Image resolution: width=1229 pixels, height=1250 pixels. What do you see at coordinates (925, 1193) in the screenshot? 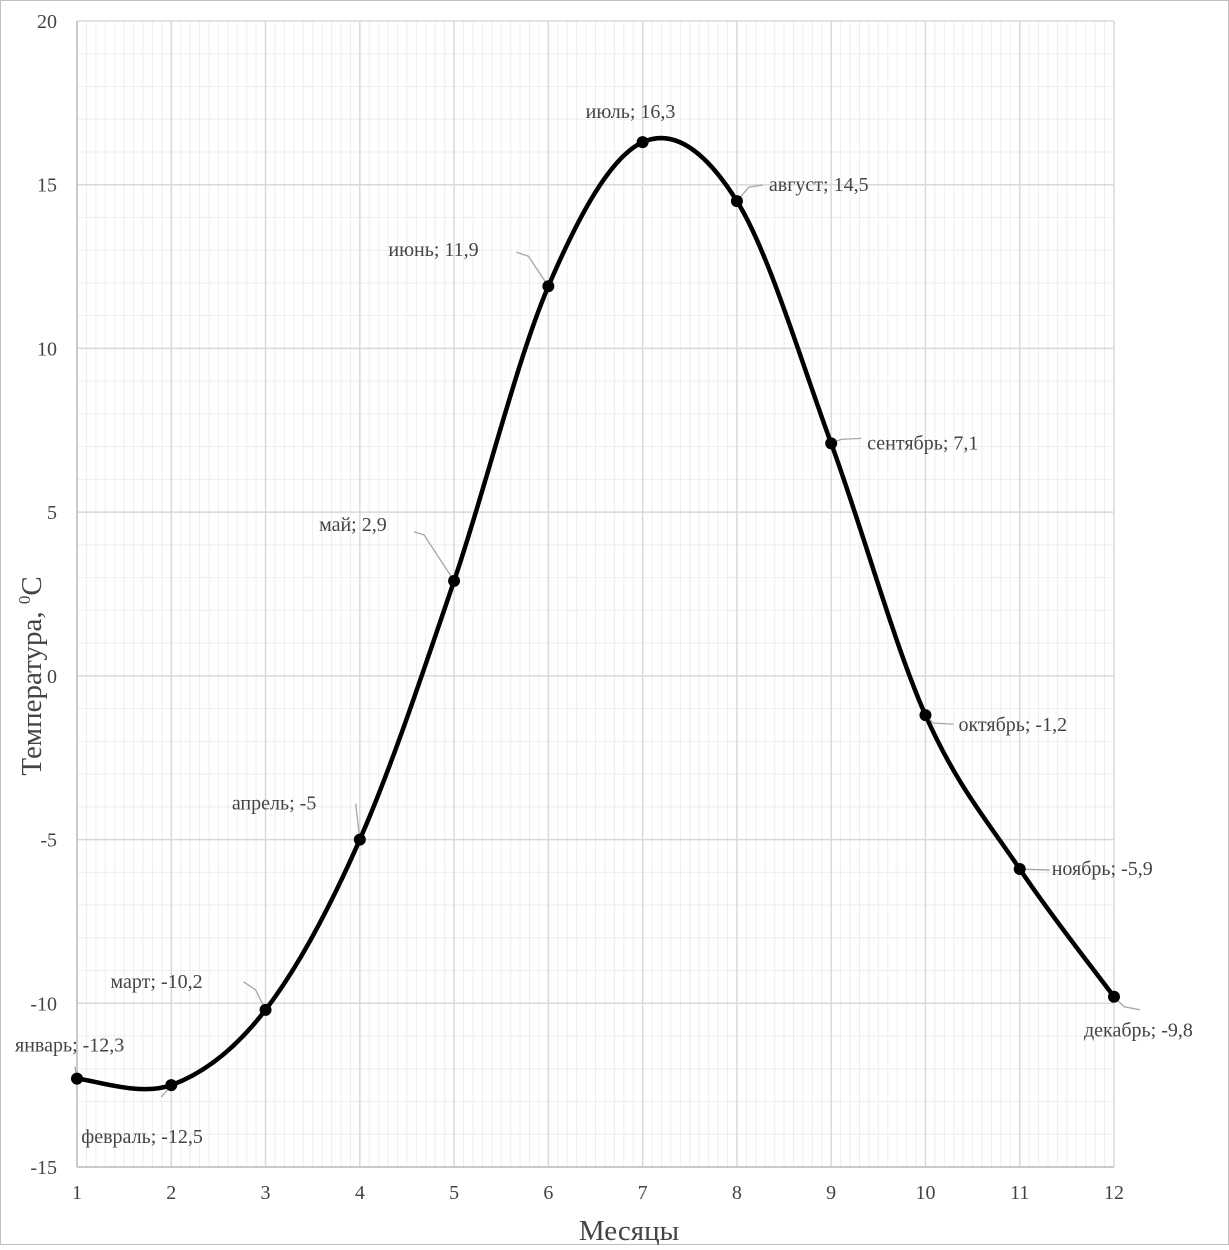
I see `x-tick-label: 10` at bounding box center [925, 1193].